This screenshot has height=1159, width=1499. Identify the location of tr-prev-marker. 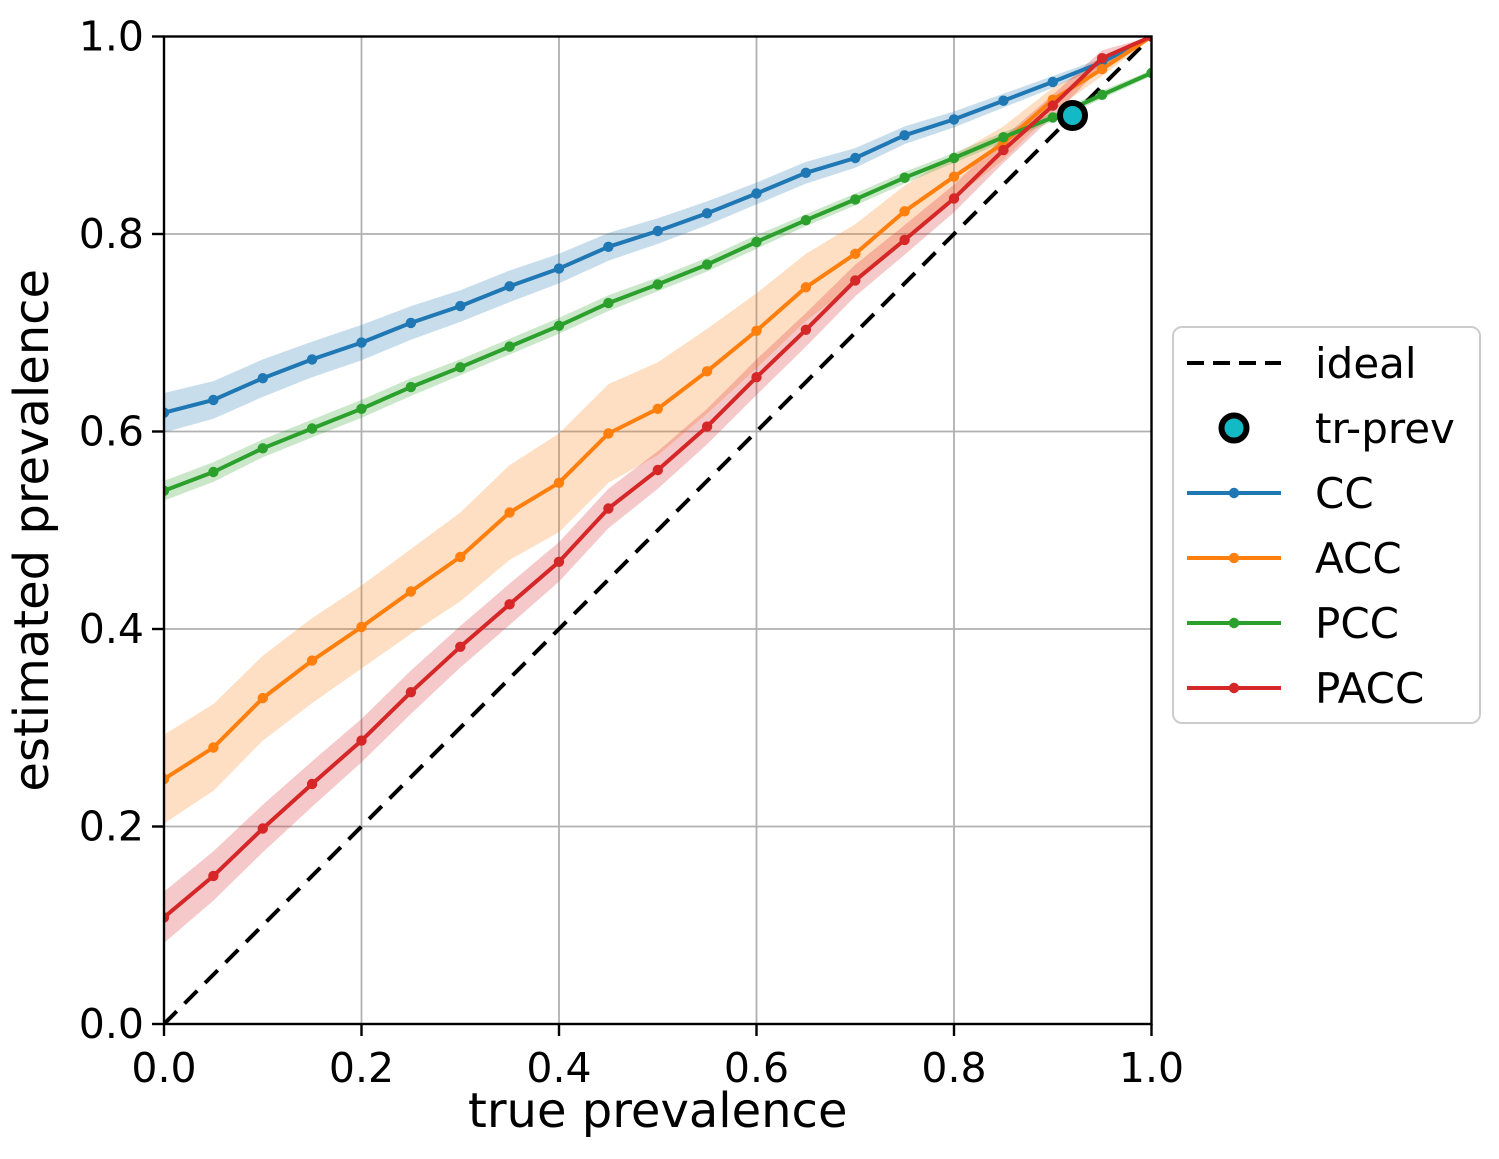
(1072, 115).